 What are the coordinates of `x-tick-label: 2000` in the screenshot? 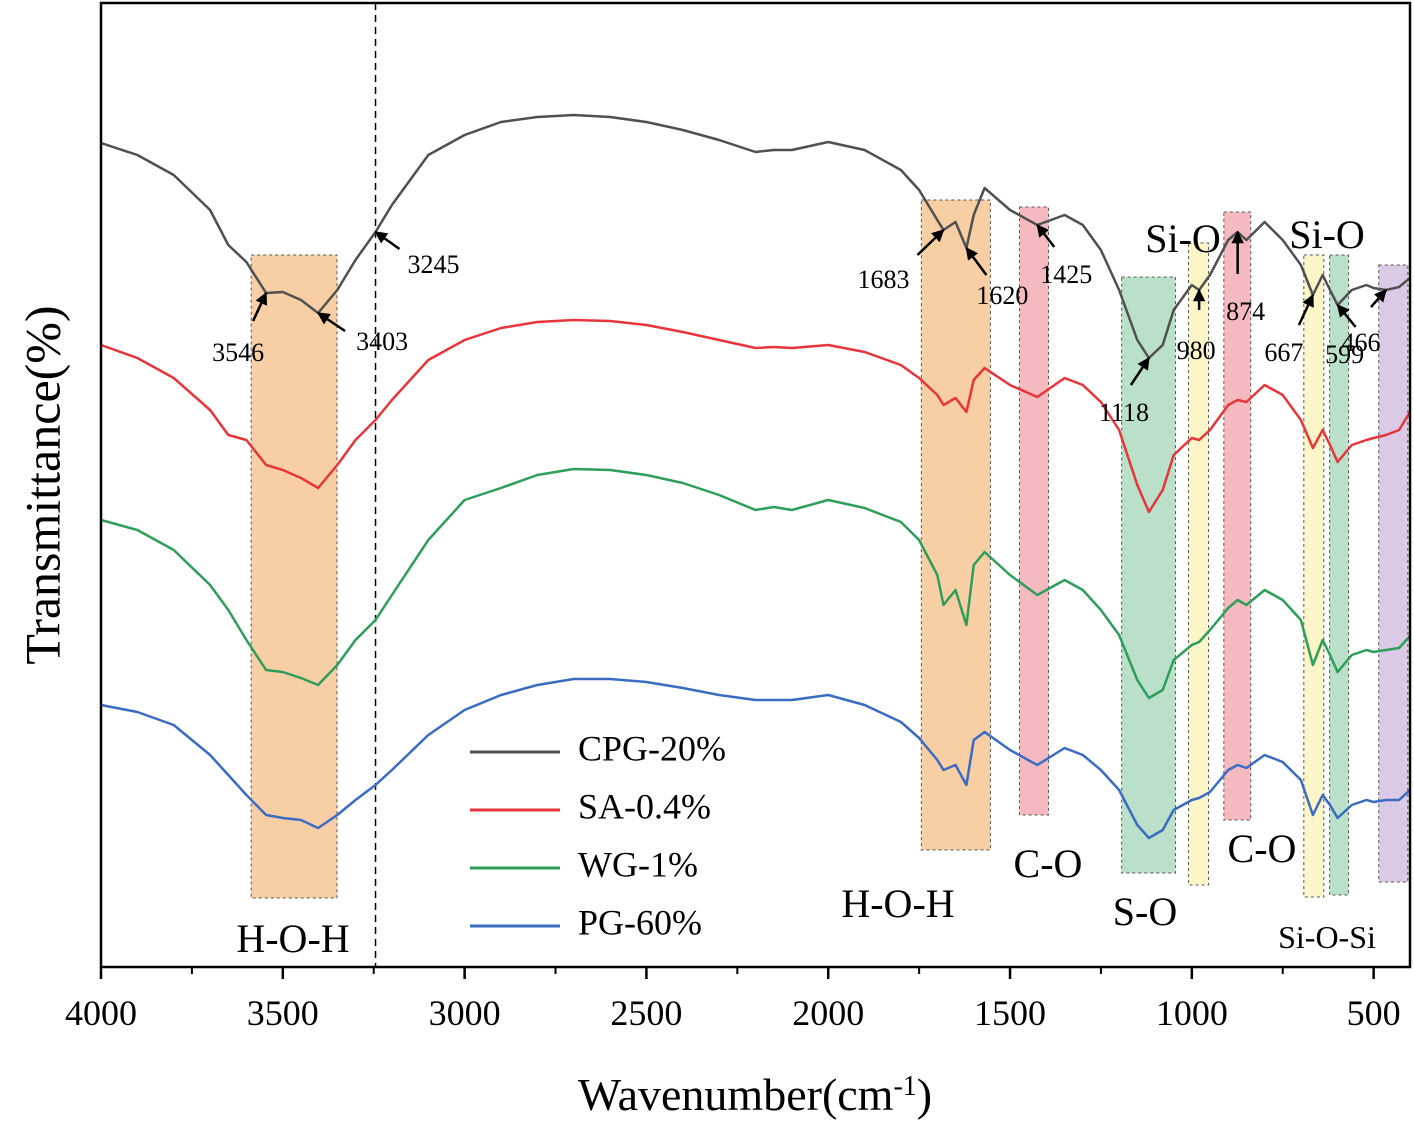 It's located at (828, 1013).